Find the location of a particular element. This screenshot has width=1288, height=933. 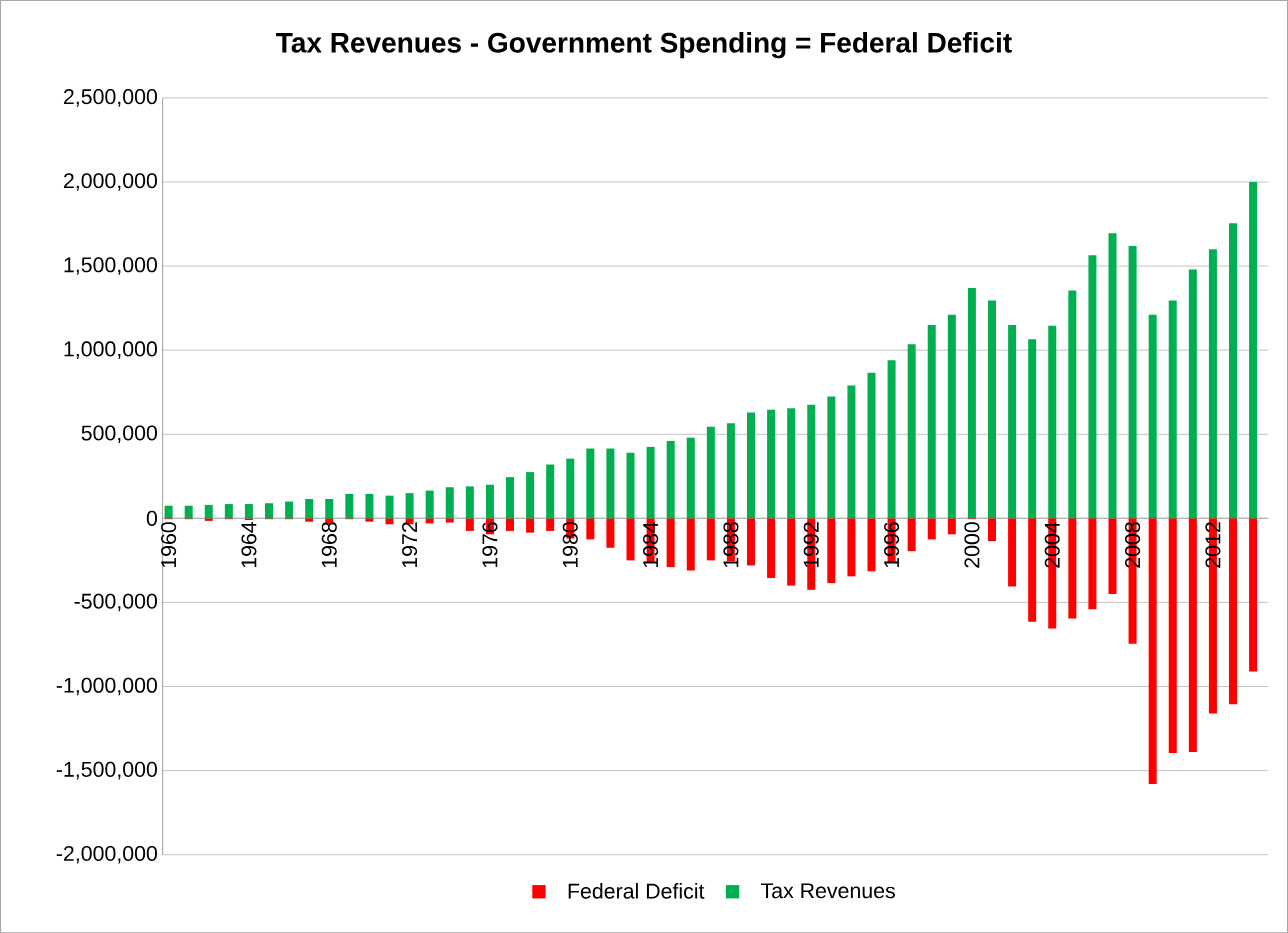

x-tick-label: 1968 is located at coordinates (329, 544).